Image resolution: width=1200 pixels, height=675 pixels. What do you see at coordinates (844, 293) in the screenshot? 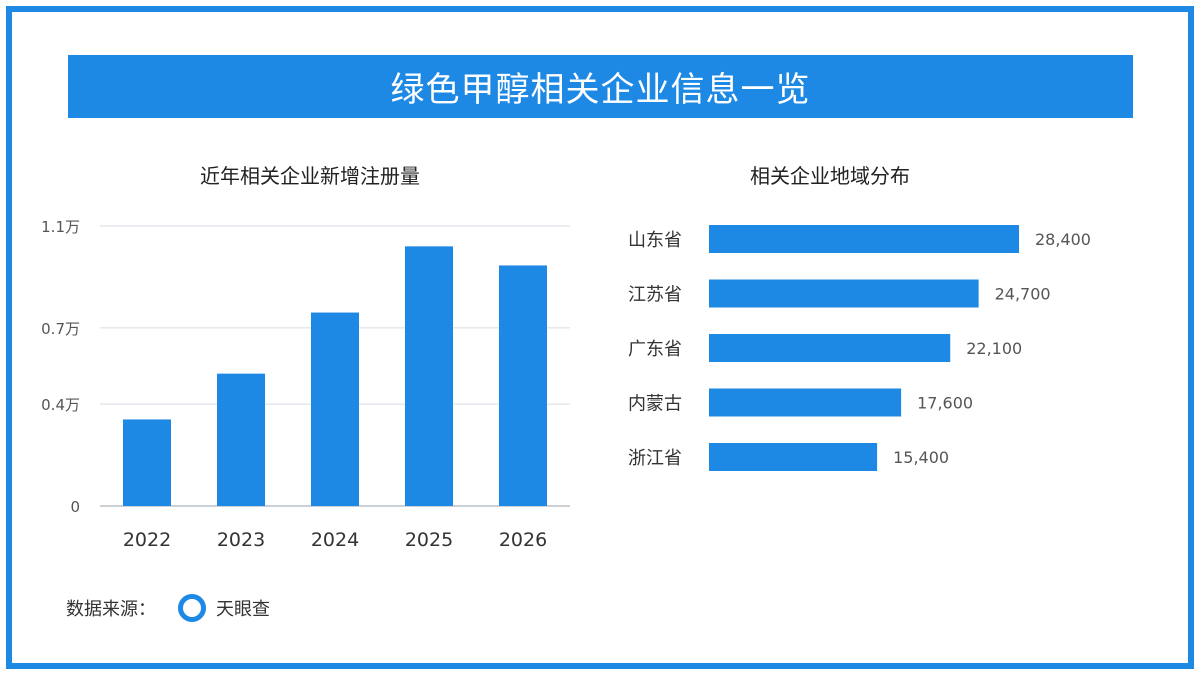
I see `hbar-江苏省` at bounding box center [844, 293].